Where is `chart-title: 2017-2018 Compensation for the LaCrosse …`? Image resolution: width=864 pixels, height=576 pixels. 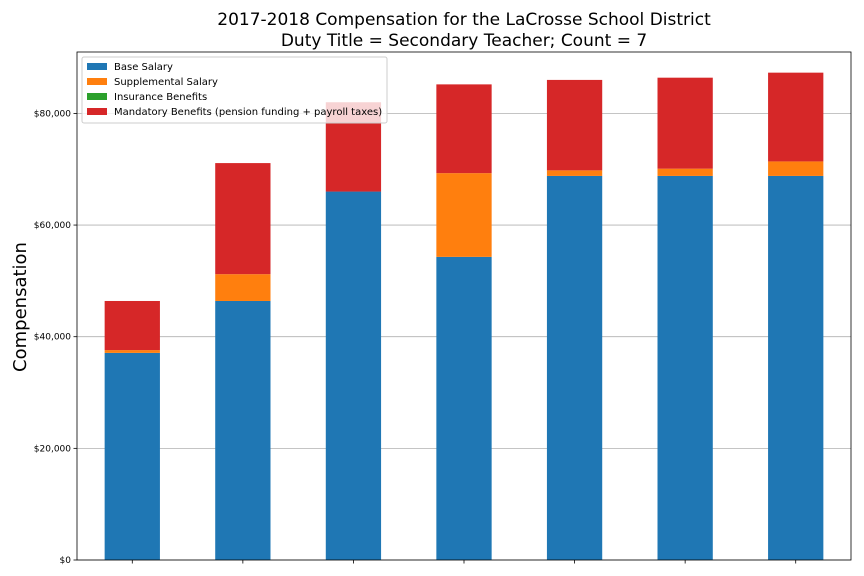 chart-title: 2017-2018 Compensation for the LaCrosse … is located at coordinates (464, 20).